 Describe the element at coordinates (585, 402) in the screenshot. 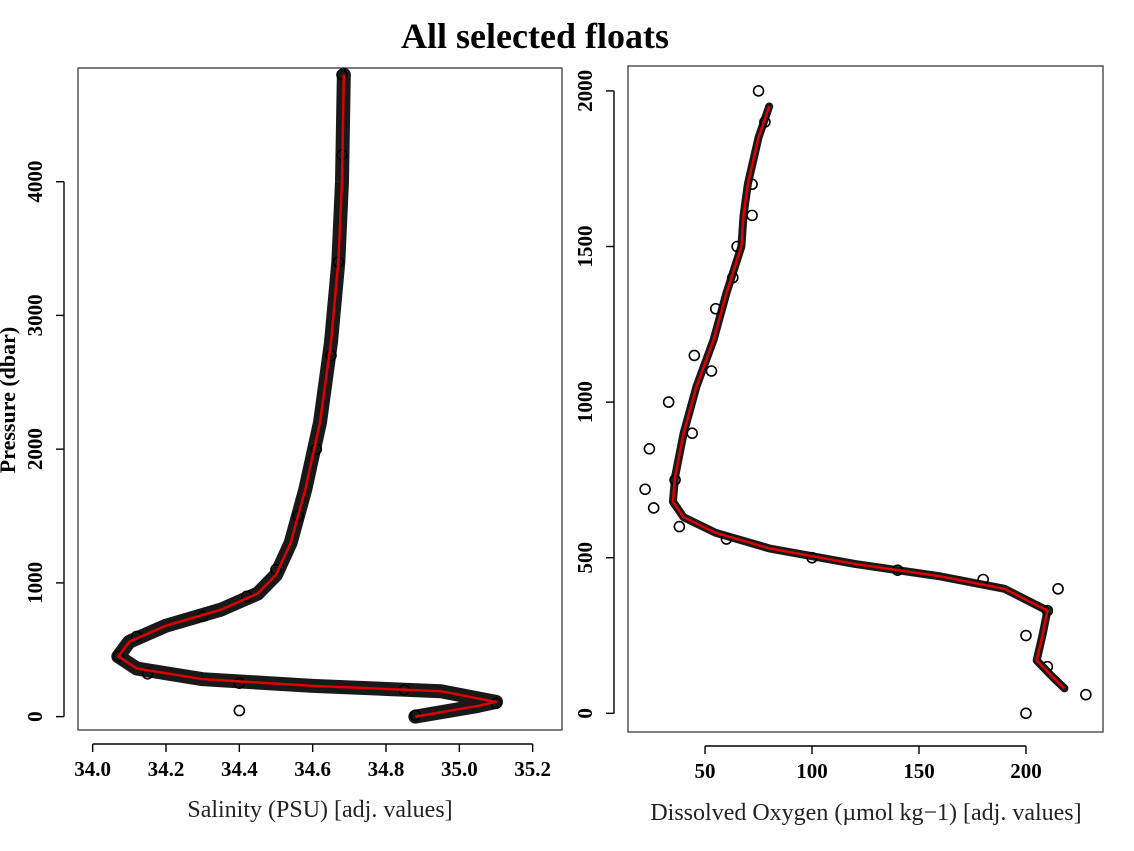

I see `oxygen-y-tick-label: 1000` at that location.